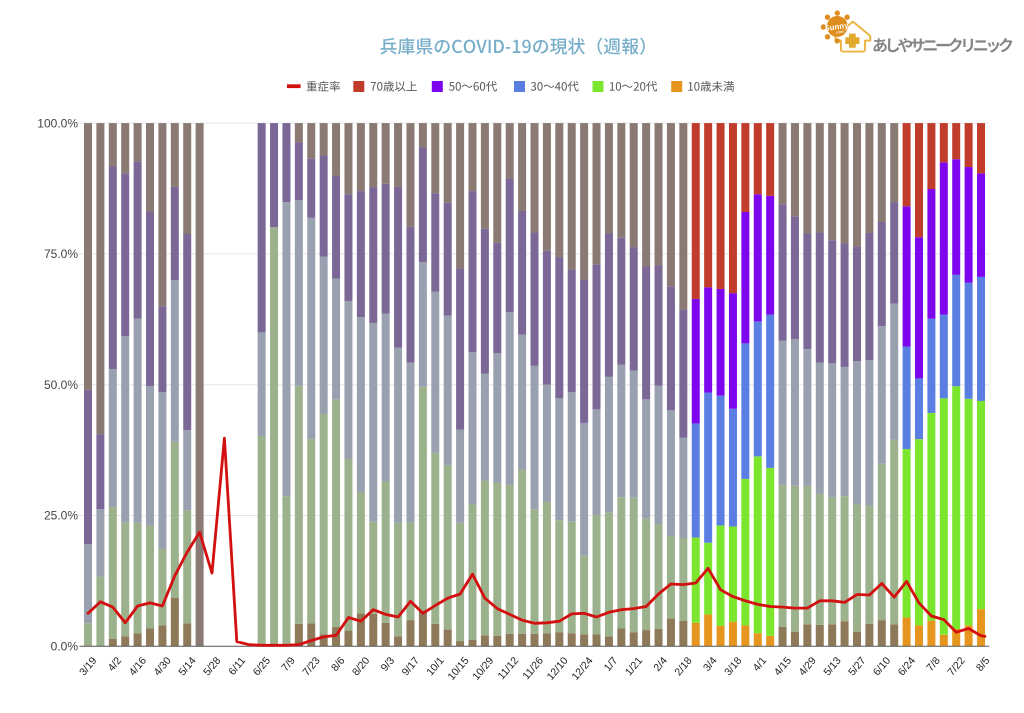  Describe the element at coordinates (61, 254) in the screenshot. I see `svg-text: 75.0%` at that location.